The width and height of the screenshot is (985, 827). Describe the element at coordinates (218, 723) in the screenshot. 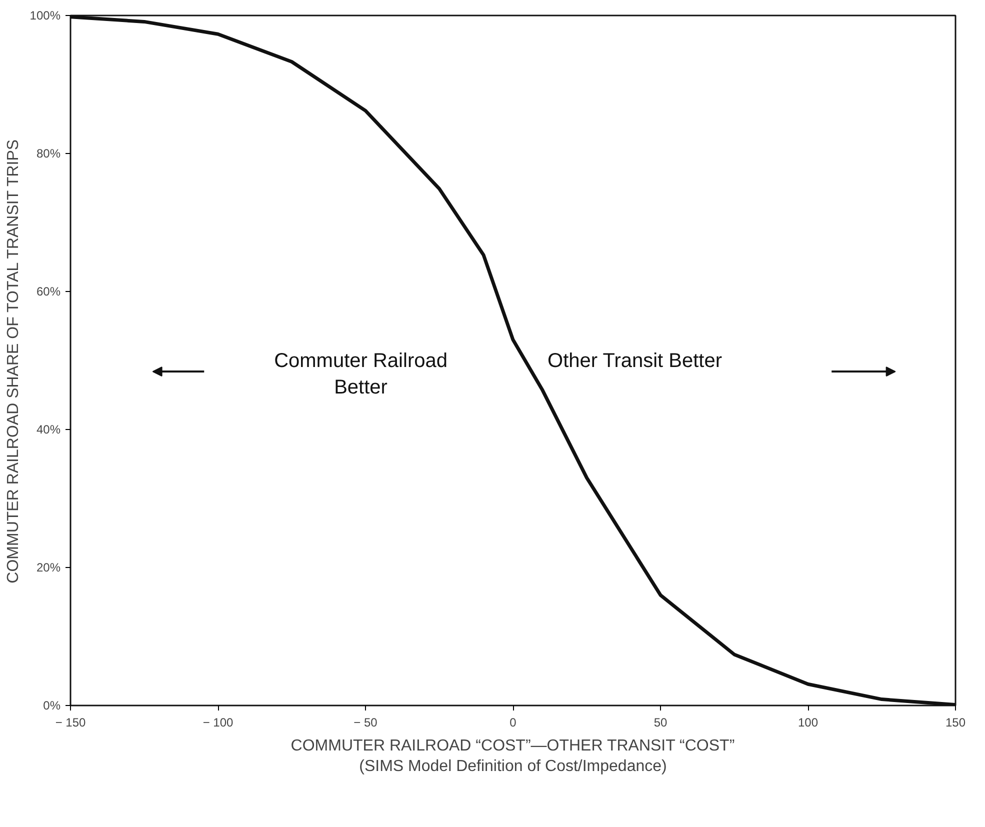

I see `x-tick-label: − 100` at that location.